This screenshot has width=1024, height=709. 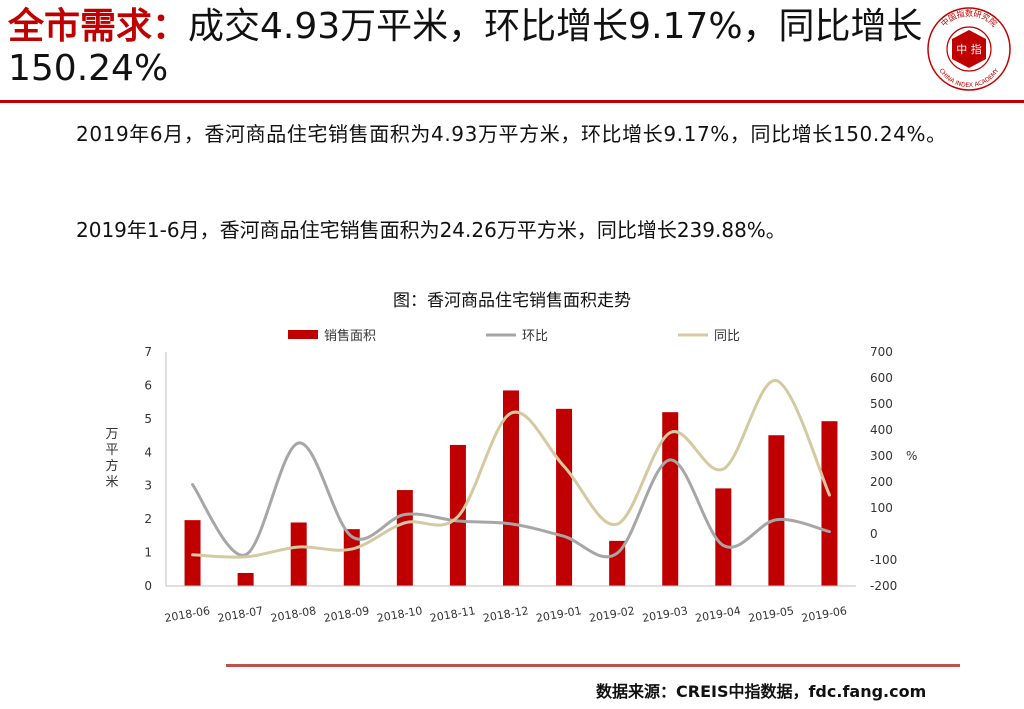 I want to click on x-tick-label: 2019-01, so click(x=559, y=614).